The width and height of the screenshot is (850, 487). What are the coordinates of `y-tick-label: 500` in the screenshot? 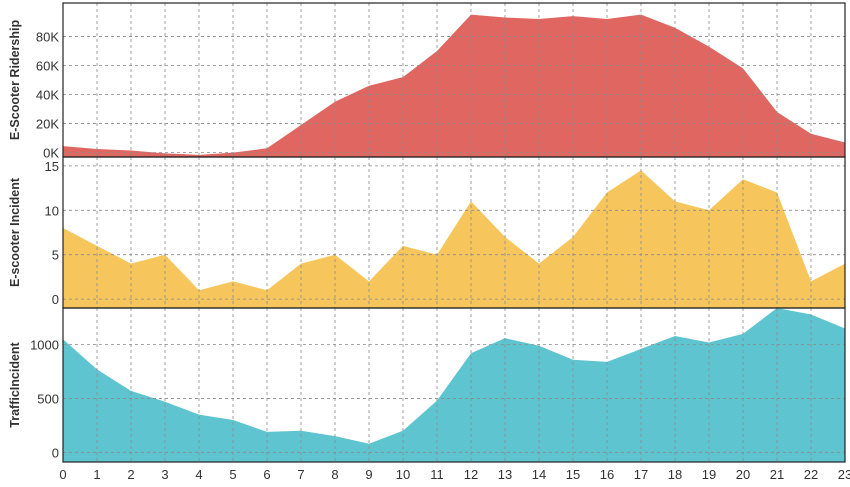 It's located at (48, 398).